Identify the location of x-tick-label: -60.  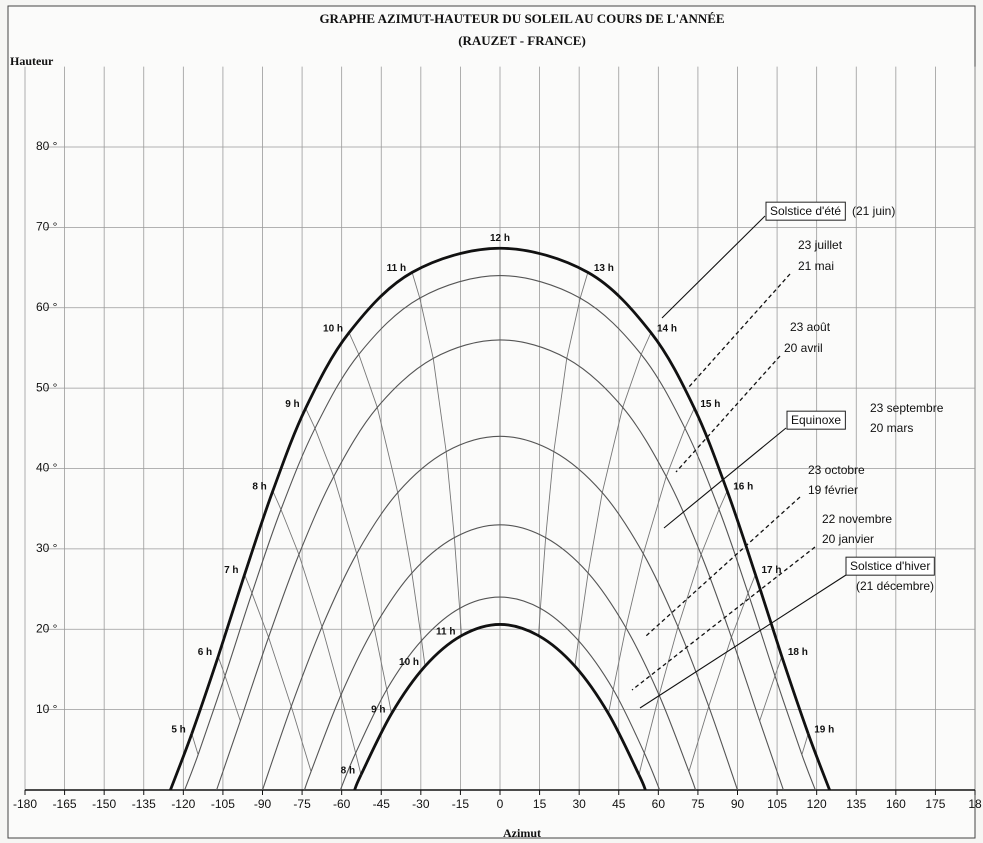
(342, 804).